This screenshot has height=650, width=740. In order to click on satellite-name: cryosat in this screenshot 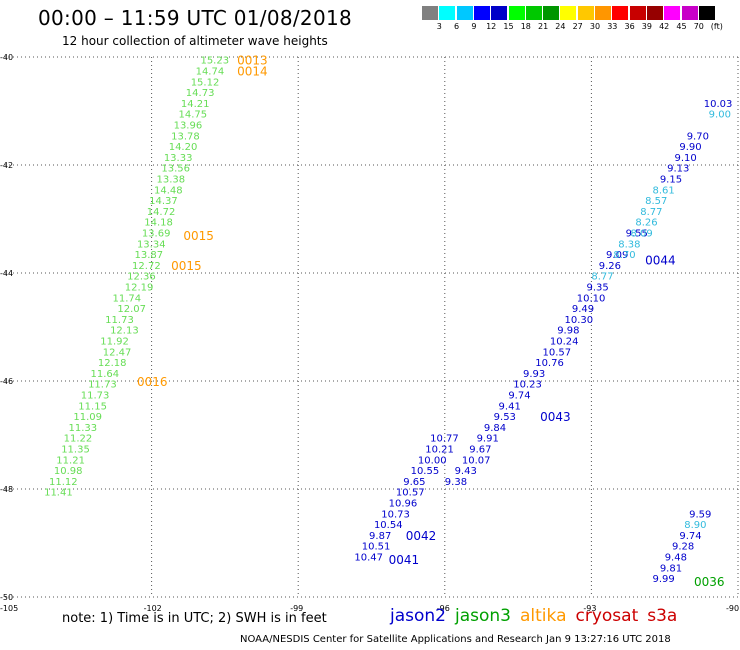, I will do `click(607, 616)`.